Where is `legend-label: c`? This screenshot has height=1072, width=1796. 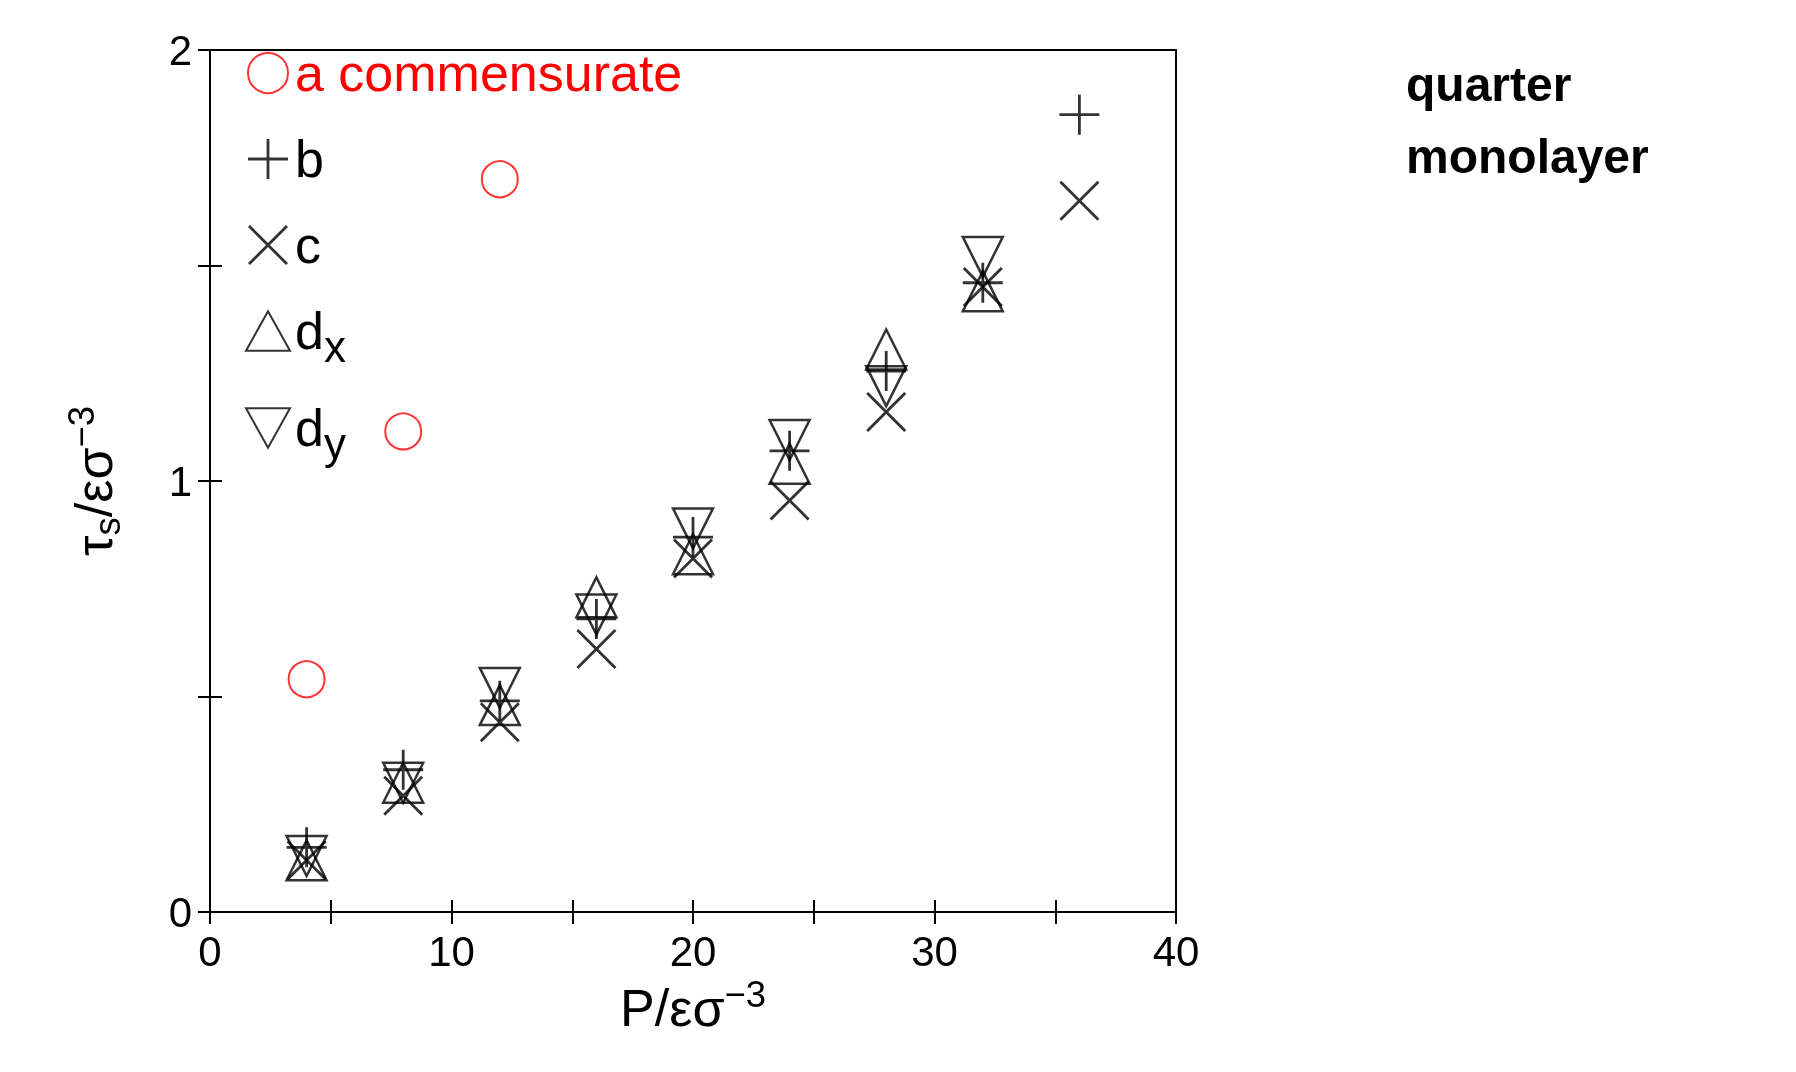 legend-label: c is located at coordinates (308, 245).